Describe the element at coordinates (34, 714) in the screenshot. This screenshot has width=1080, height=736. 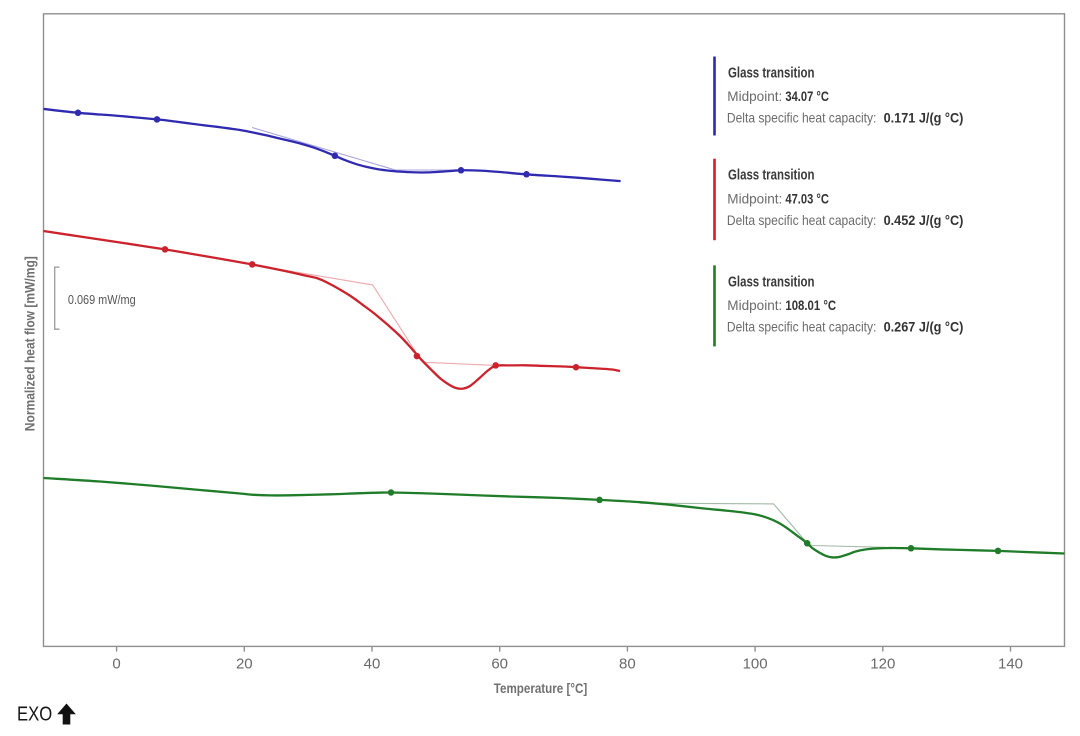
I see `svg-text: EXO` at that location.